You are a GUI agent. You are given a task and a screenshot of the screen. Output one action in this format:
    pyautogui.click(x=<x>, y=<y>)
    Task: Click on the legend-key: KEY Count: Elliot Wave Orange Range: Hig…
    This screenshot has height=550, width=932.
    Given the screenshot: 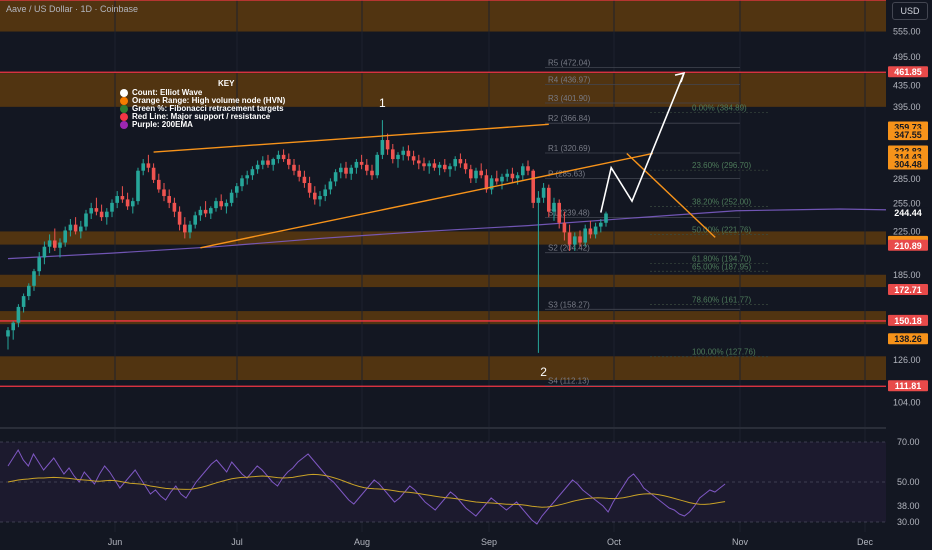 What is the action you would take?
    pyautogui.click(x=202, y=104)
    